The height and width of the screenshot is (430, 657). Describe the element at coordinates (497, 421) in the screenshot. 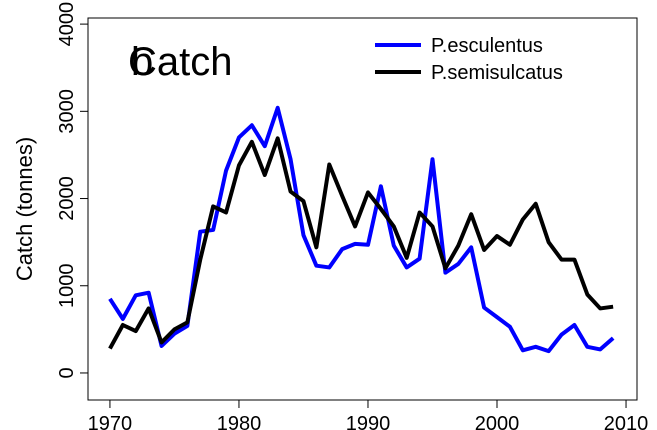

I see `x-tick-label: 2000` at that location.